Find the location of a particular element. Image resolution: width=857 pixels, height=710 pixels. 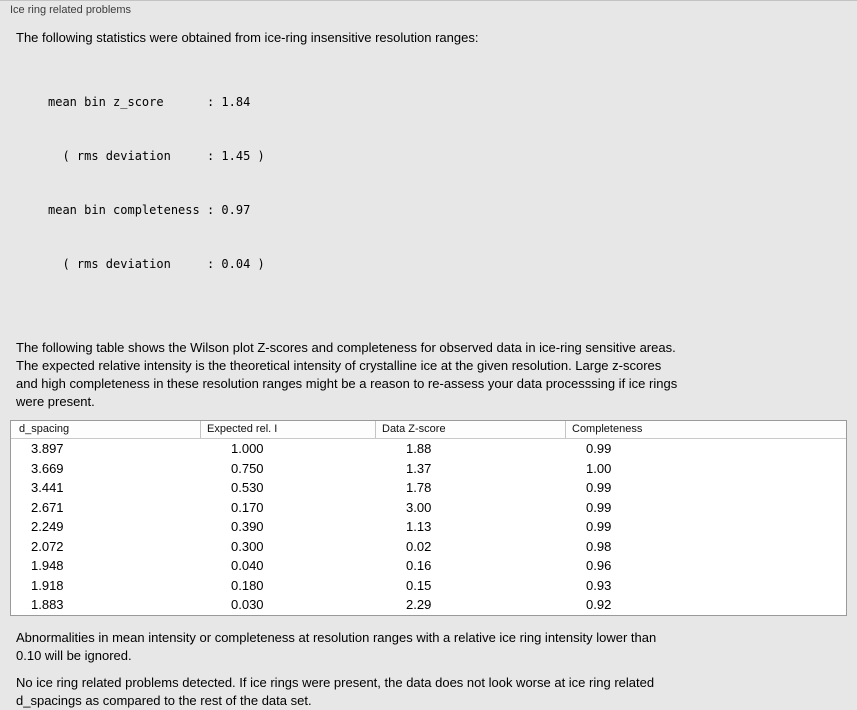

table-cell: 1.37 is located at coordinates (419, 468).